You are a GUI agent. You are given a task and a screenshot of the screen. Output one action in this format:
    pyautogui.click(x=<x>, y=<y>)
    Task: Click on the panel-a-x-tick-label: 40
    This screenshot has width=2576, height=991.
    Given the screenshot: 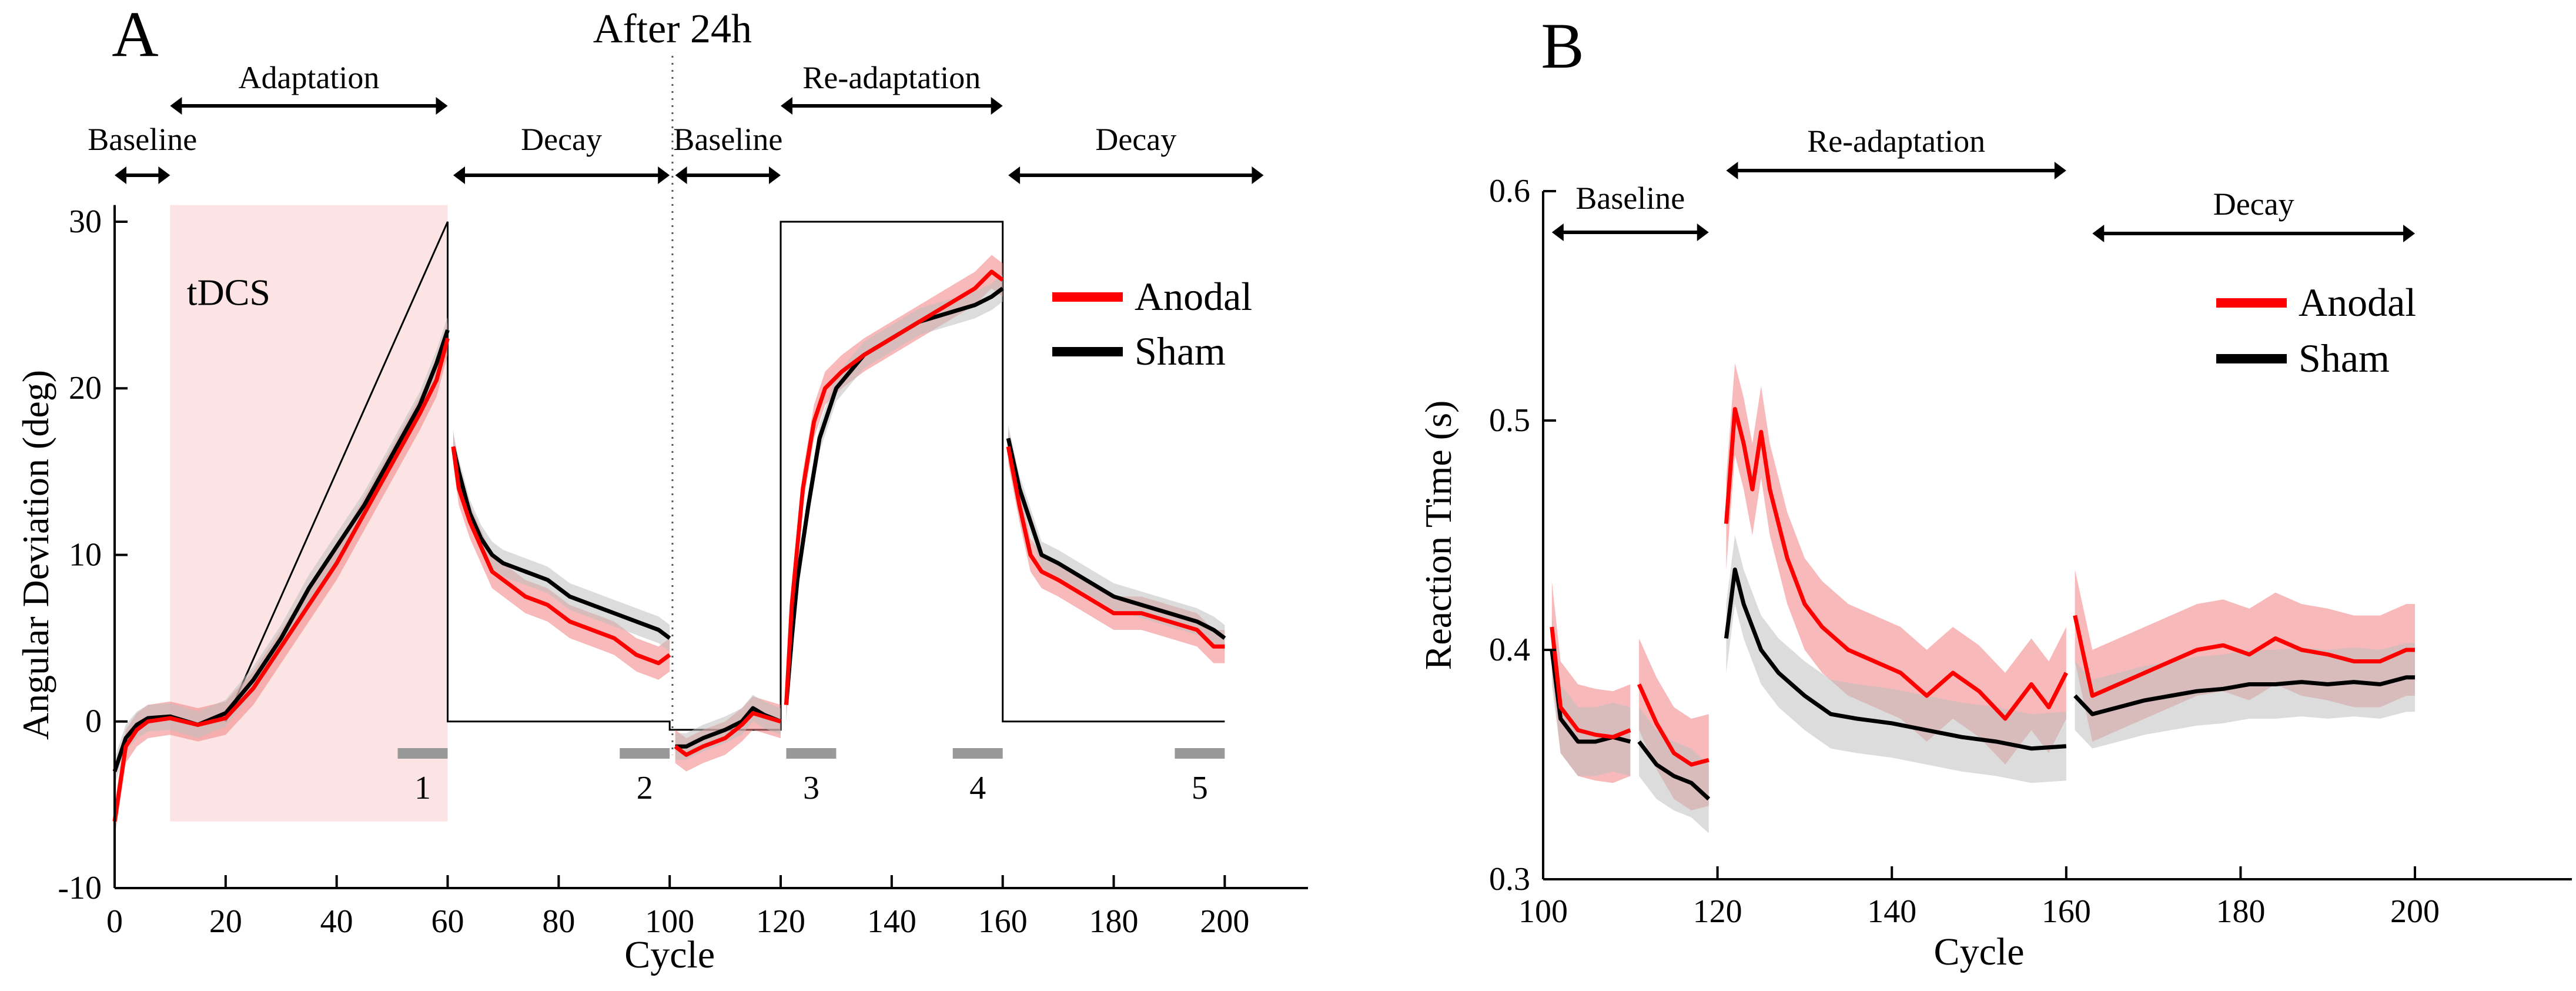 What is the action you would take?
    pyautogui.click(x=336, y=921)
    